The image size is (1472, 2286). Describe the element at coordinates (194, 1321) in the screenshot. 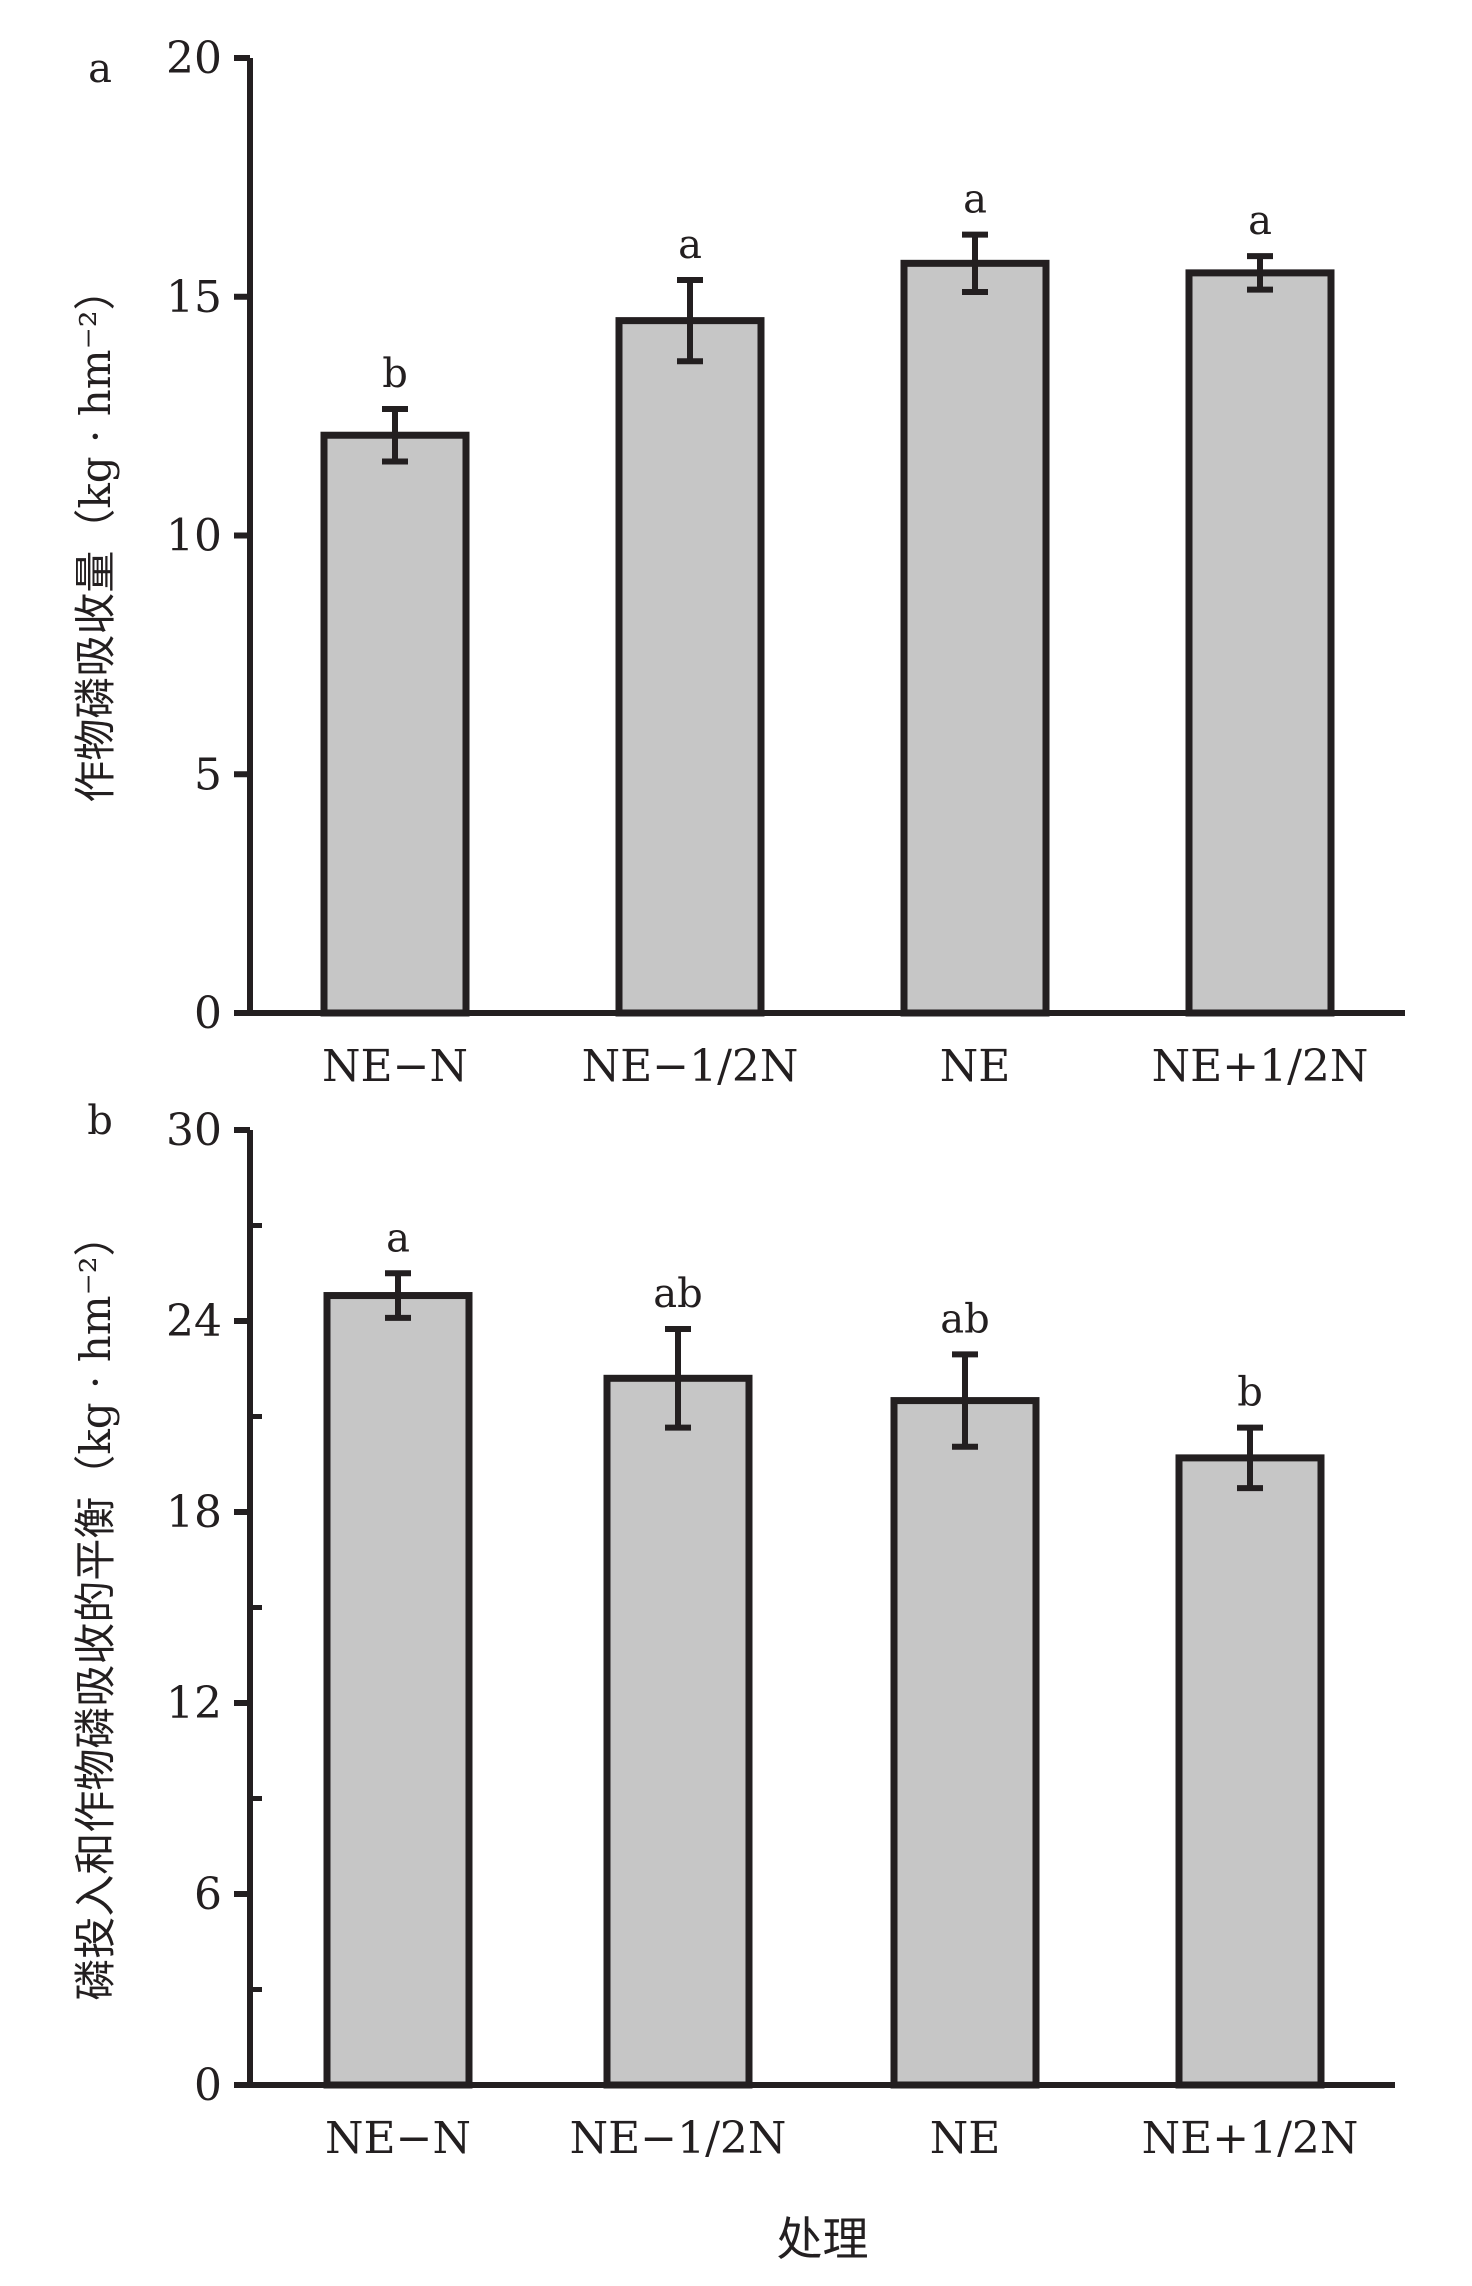

I see `y-tick-label: 24` at that location.